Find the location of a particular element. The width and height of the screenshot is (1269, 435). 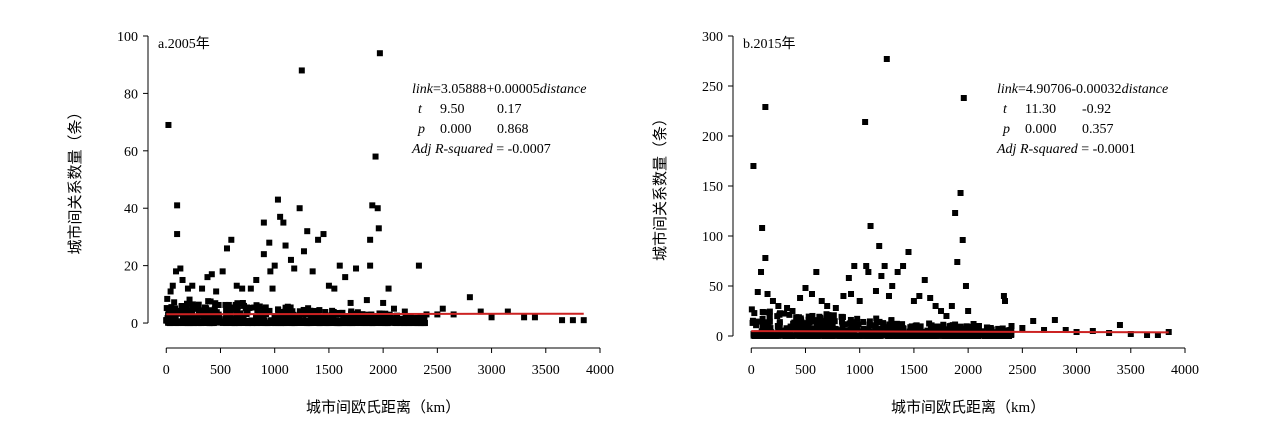

y-tick-label: 200 is located at coordinates (712, 137).